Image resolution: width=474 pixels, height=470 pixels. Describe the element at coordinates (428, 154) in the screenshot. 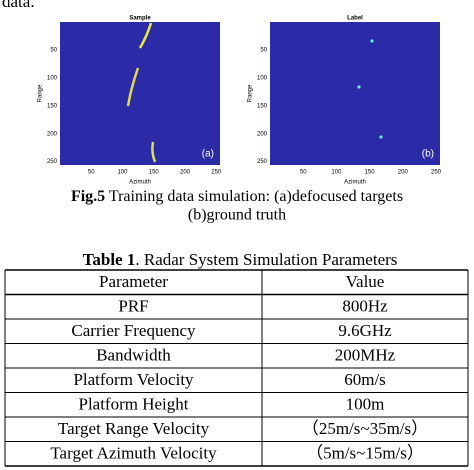

I see `panel-tag: (b)` at that location.